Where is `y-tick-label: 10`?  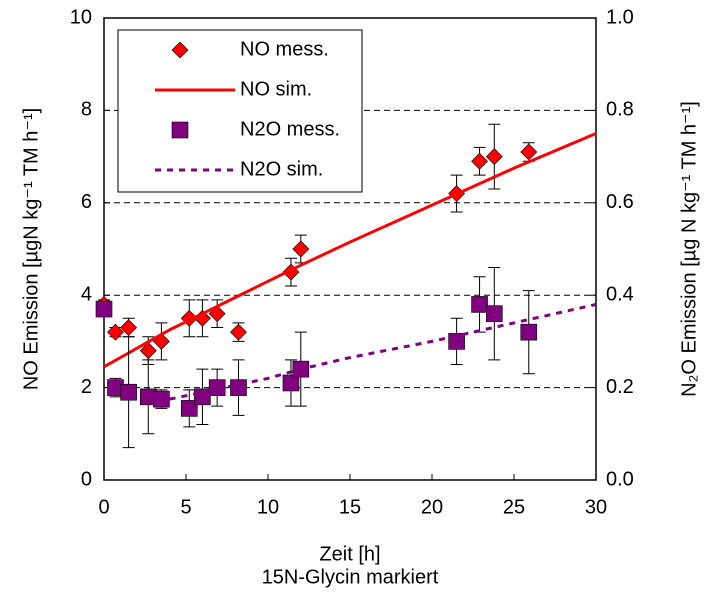 y-tick-label: 10 is located at coordinates (81, 17).